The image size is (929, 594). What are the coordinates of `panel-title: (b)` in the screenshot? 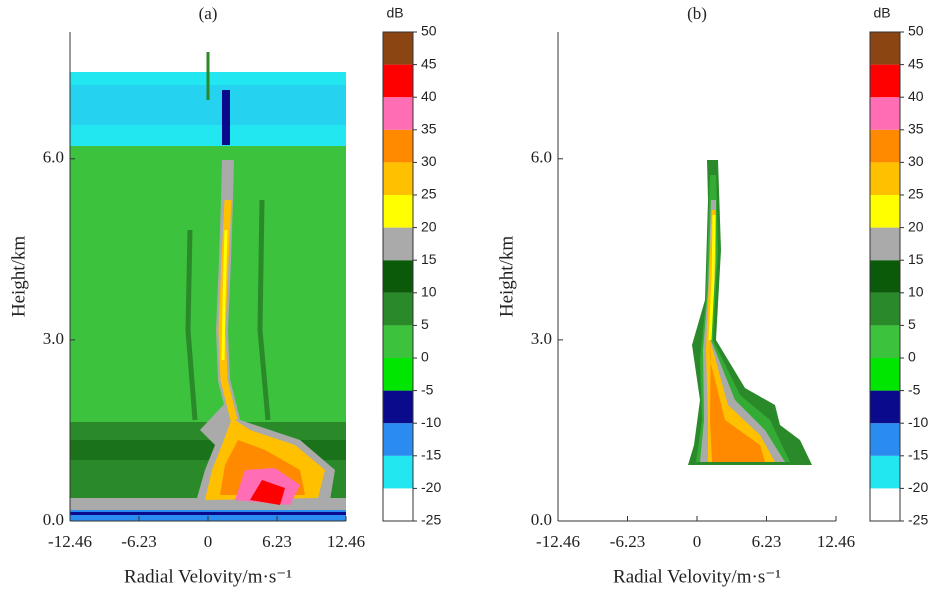 It's located at (697, 13).